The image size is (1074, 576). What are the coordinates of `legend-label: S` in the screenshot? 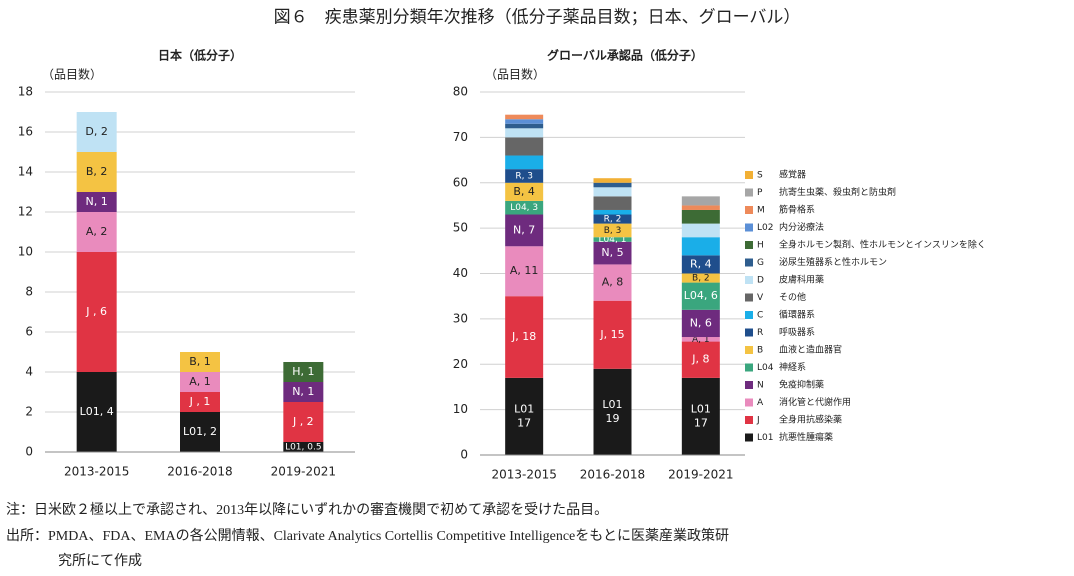 It's located at (760, 176).